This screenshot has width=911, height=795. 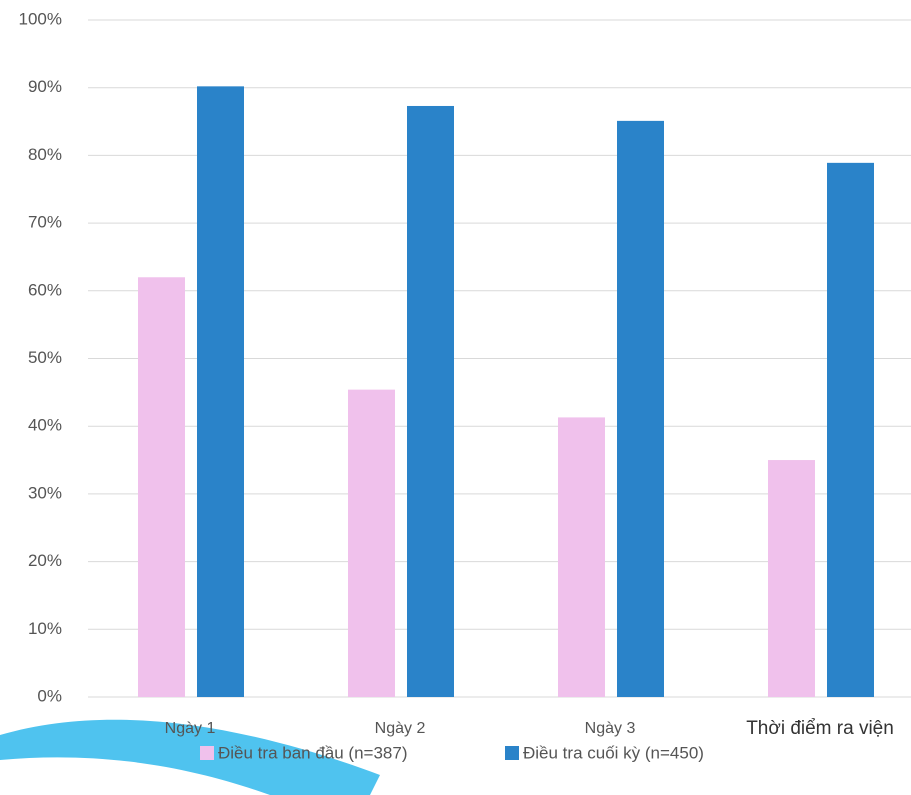 I want to click on y-tick-label: 100%, so click(x=40, y=18).